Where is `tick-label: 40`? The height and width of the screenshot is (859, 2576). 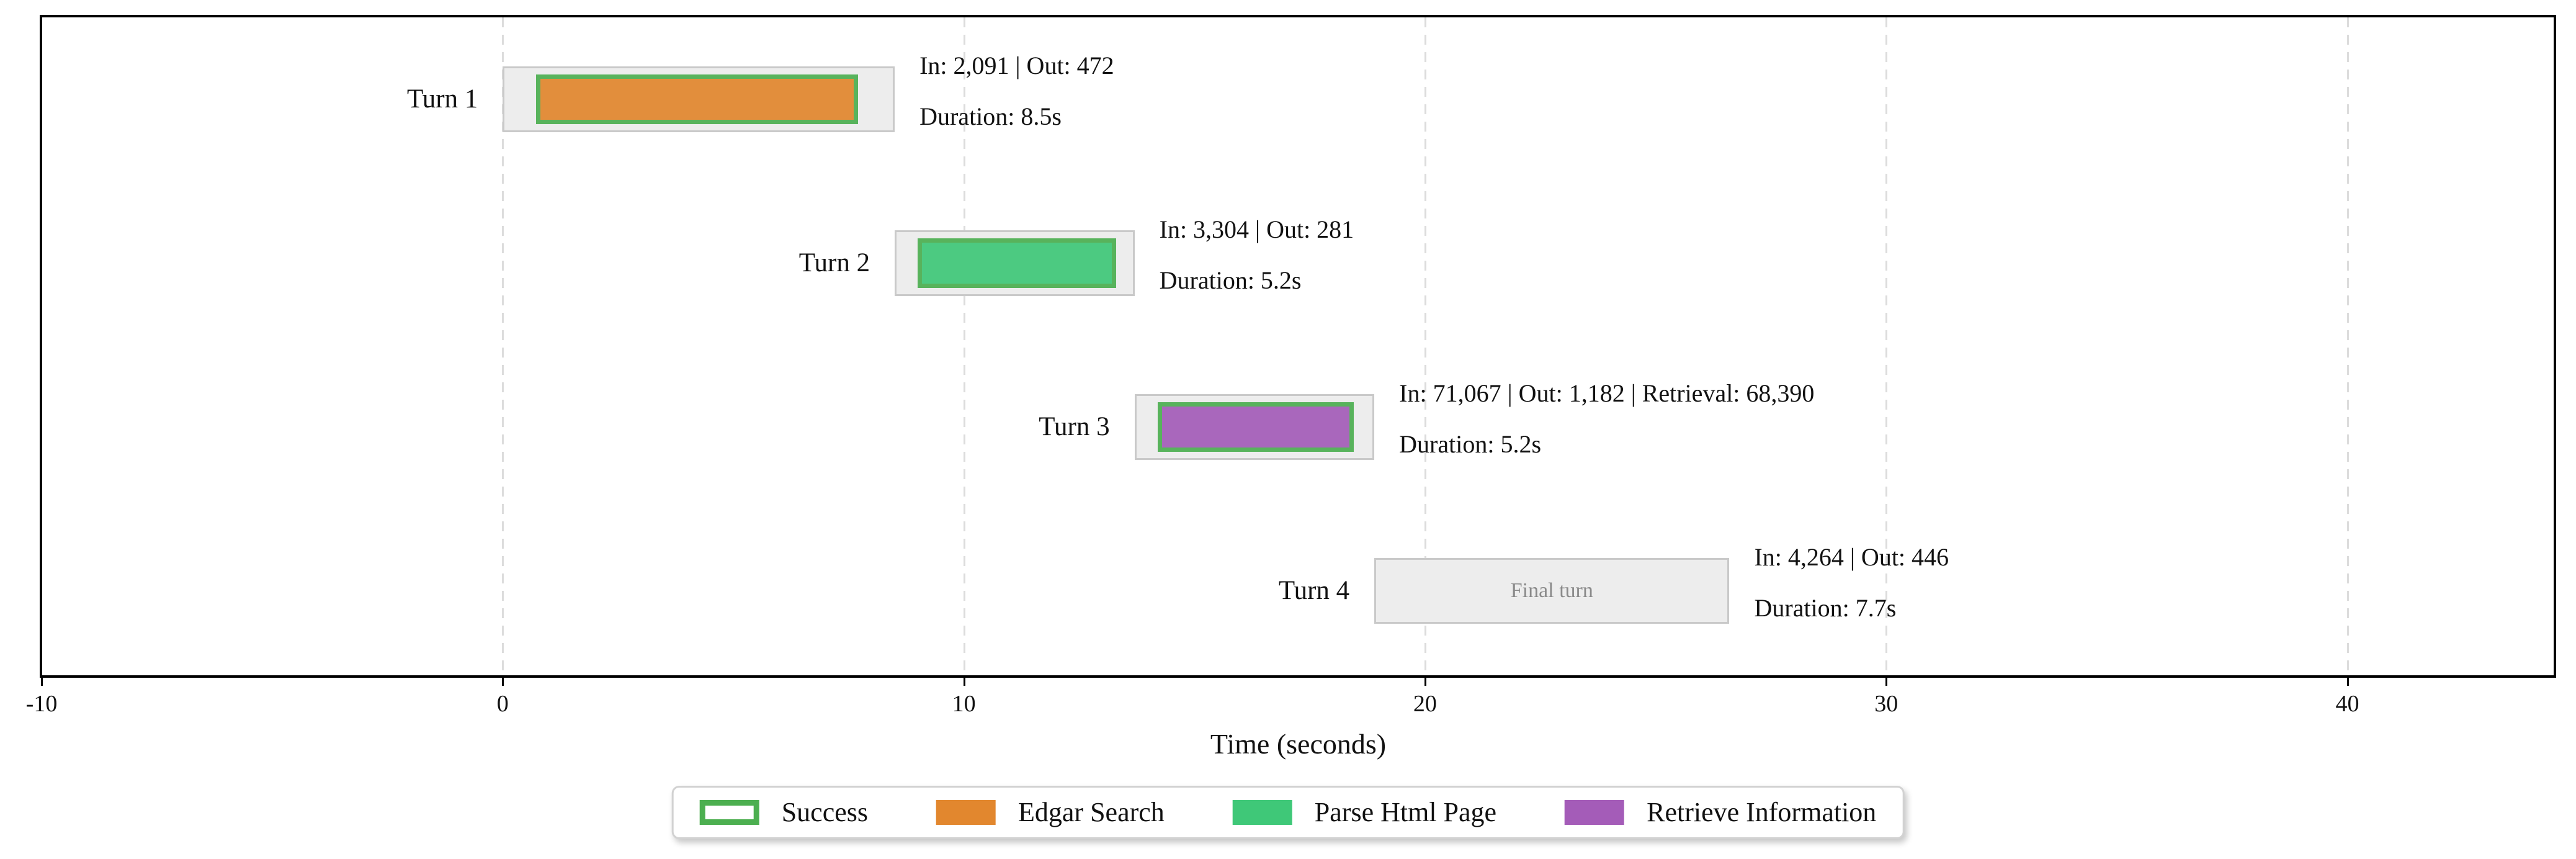 tick-label: 40 is located at coordinates (2347, 704).